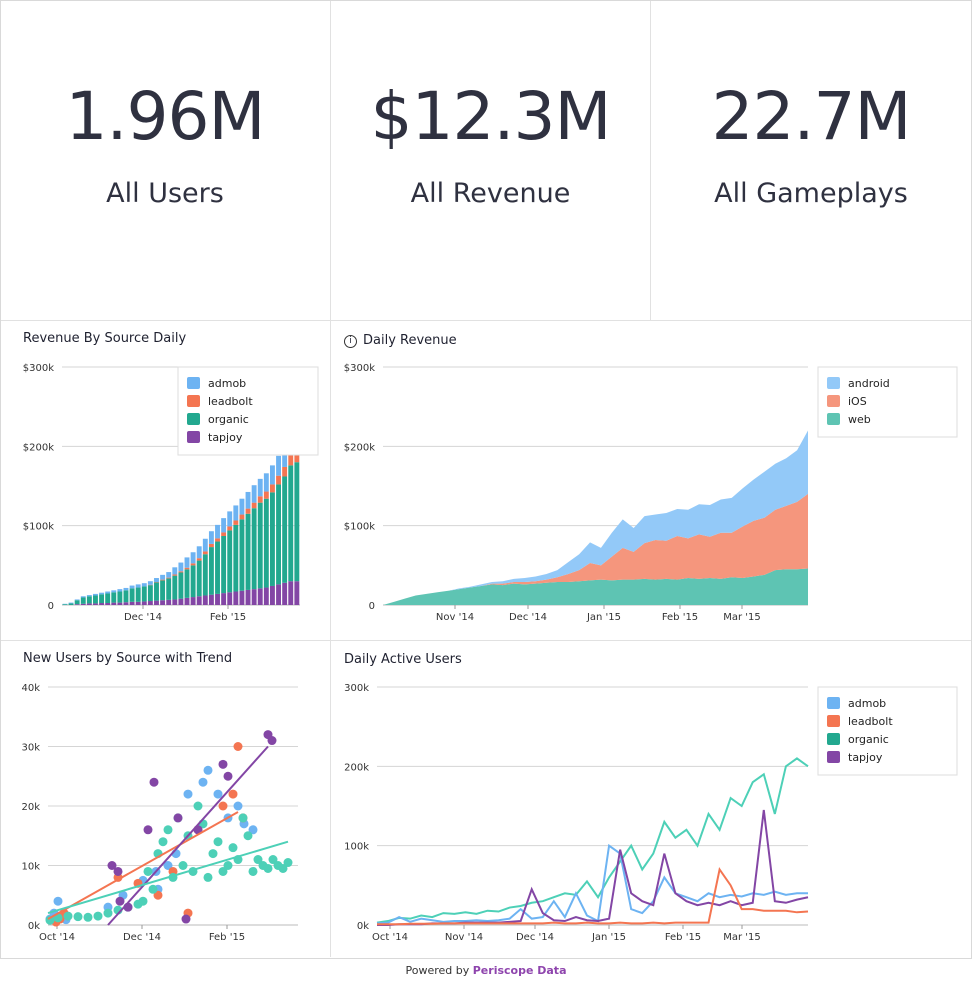 This screenshot has height=983, width=972. What do you see at coordinates (228, 617) in the screenshot?
I see `x-tick-label: Feb '15` at bounding box center [228, 617].